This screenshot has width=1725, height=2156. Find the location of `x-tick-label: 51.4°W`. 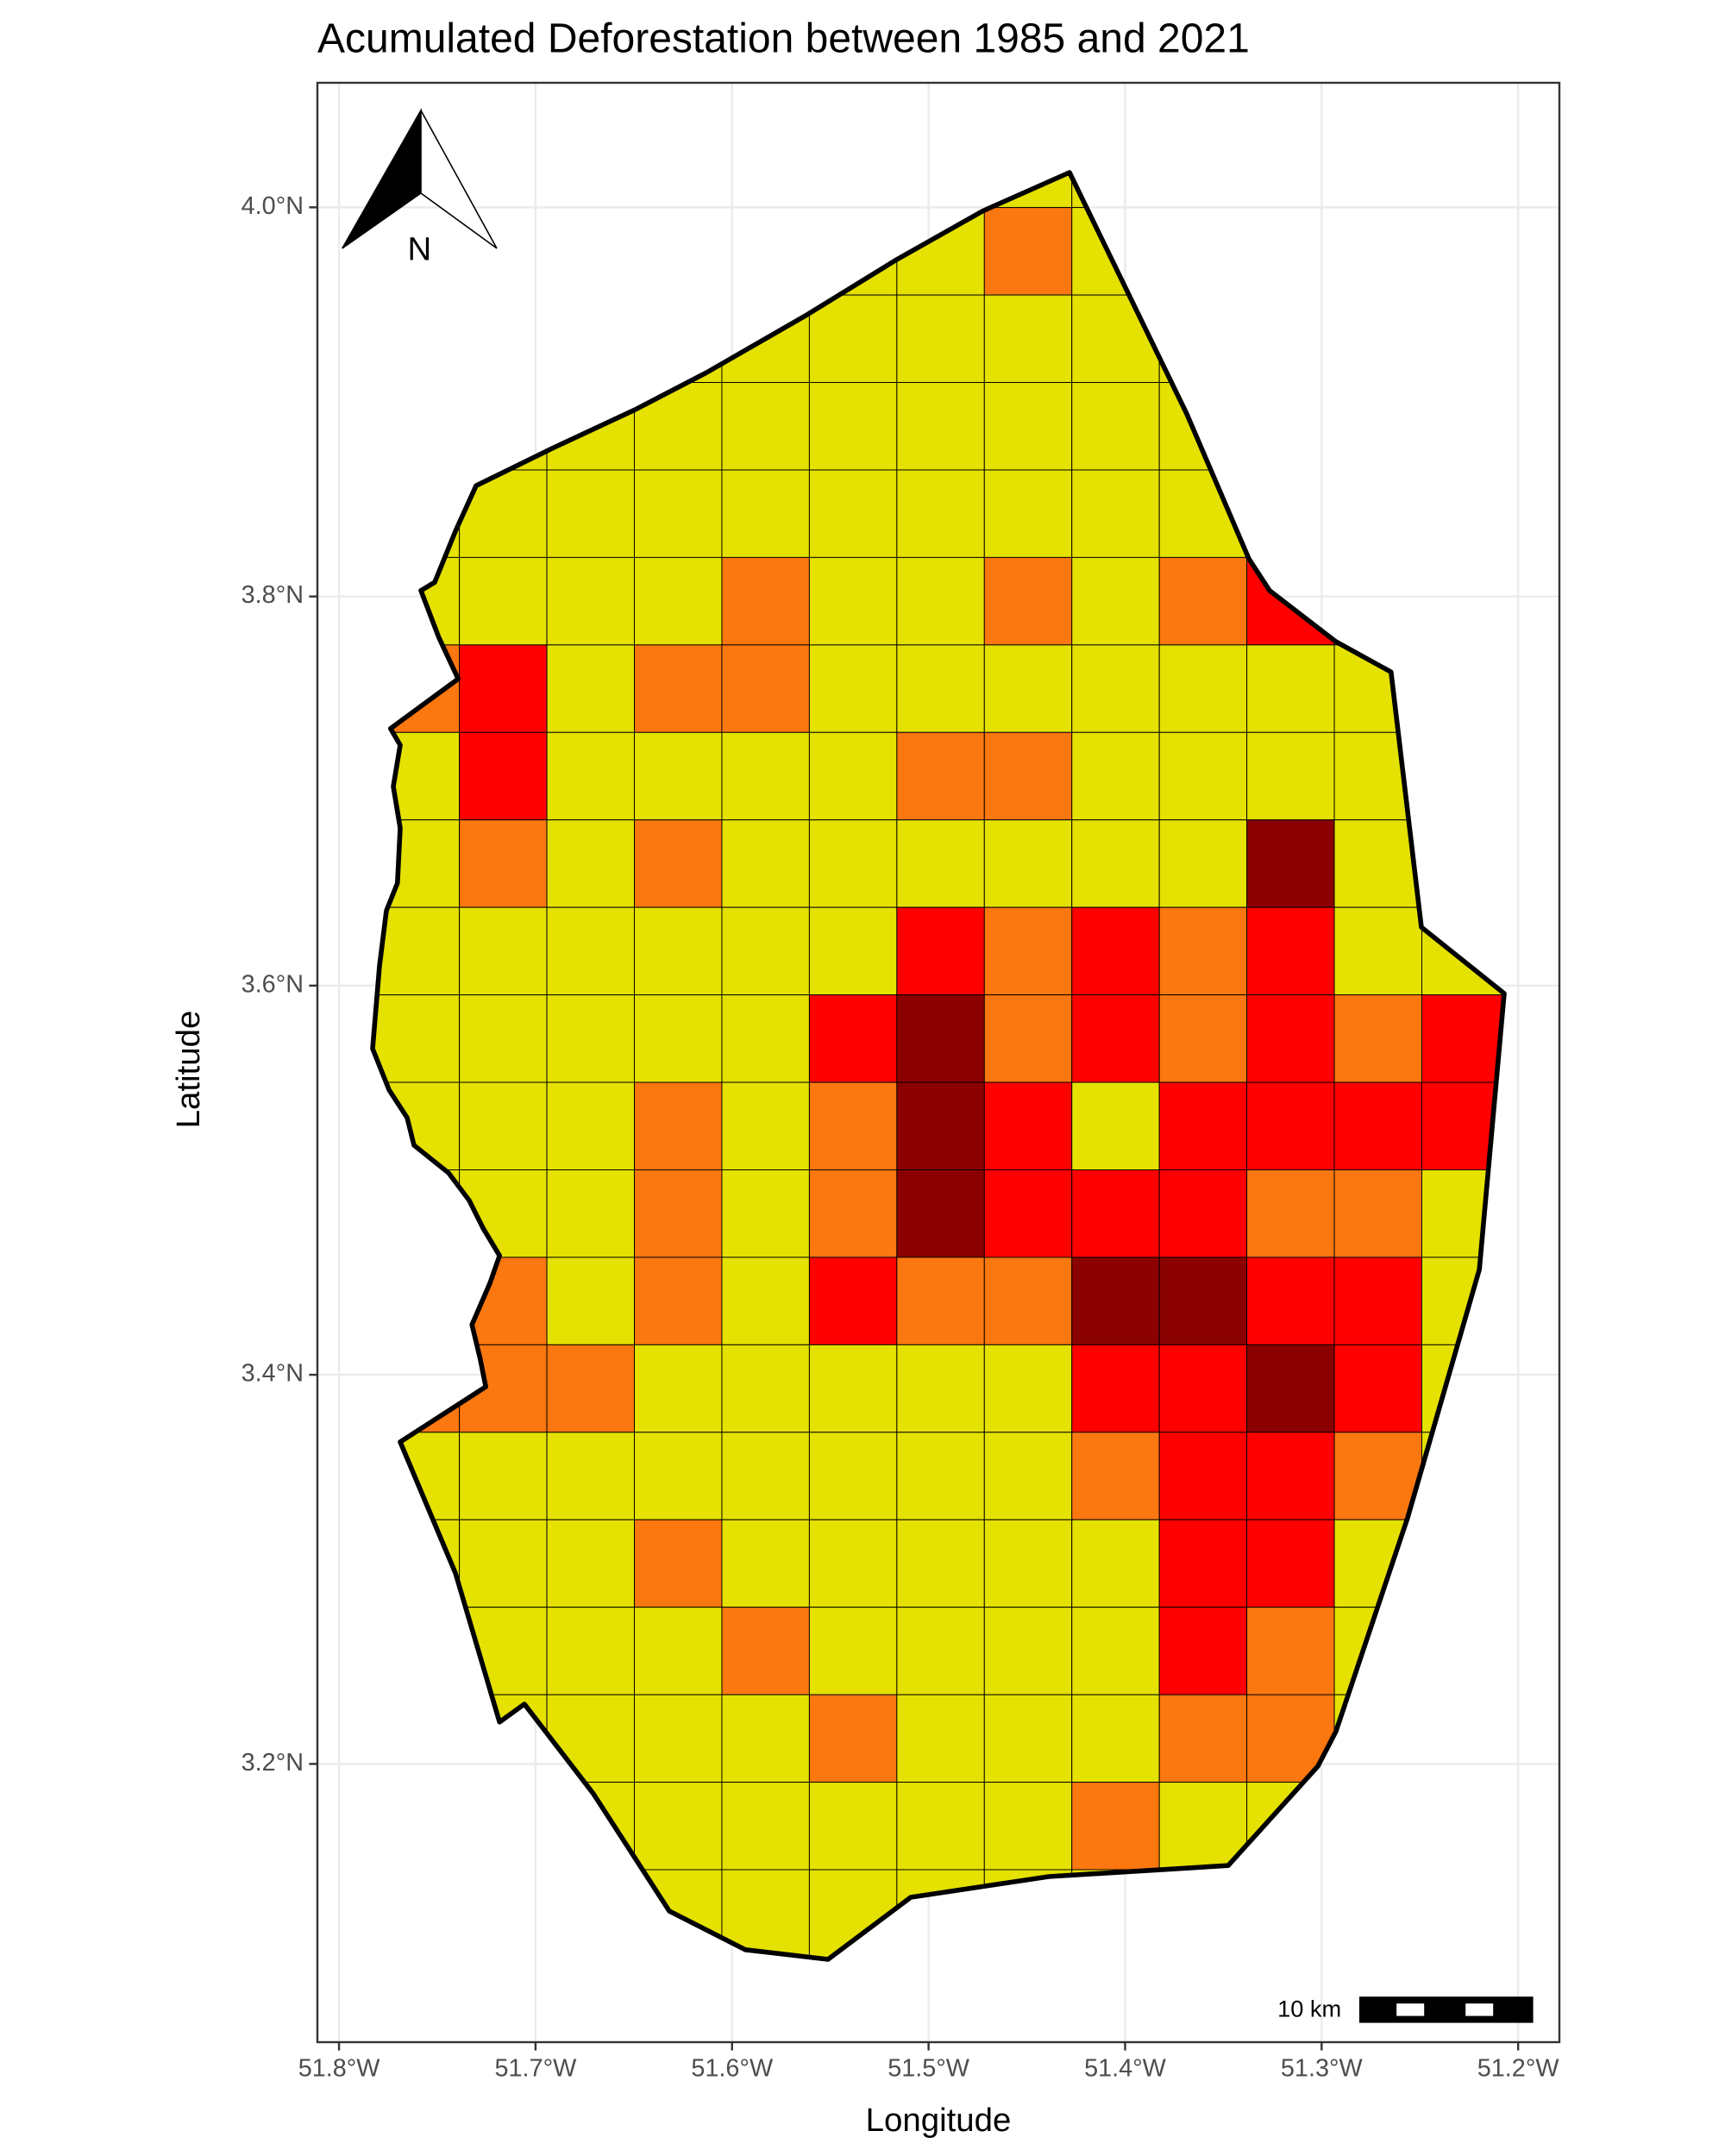

x-tick-label: 51.4°W is located at coordinates (1125, 2069).